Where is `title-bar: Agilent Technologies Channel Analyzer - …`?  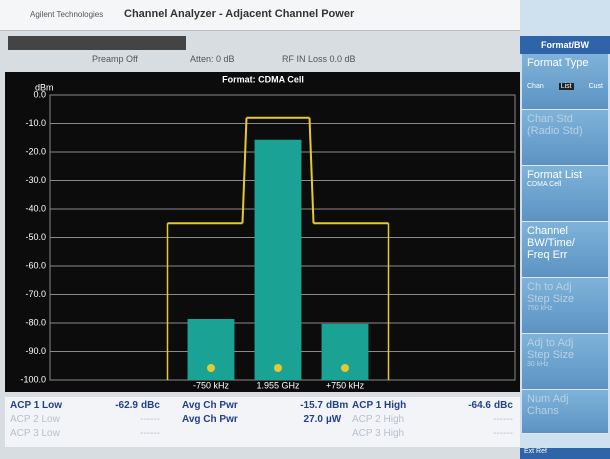
title-bar: Agilent Technologies Channel Analyzer - … is located at coordinates (260, 15).